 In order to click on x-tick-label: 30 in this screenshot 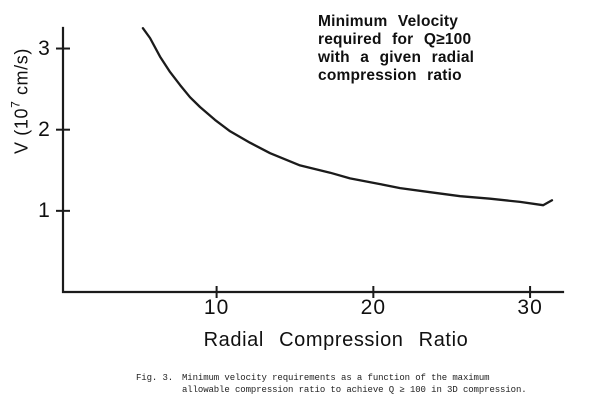, I will do `click(530, 307)`.